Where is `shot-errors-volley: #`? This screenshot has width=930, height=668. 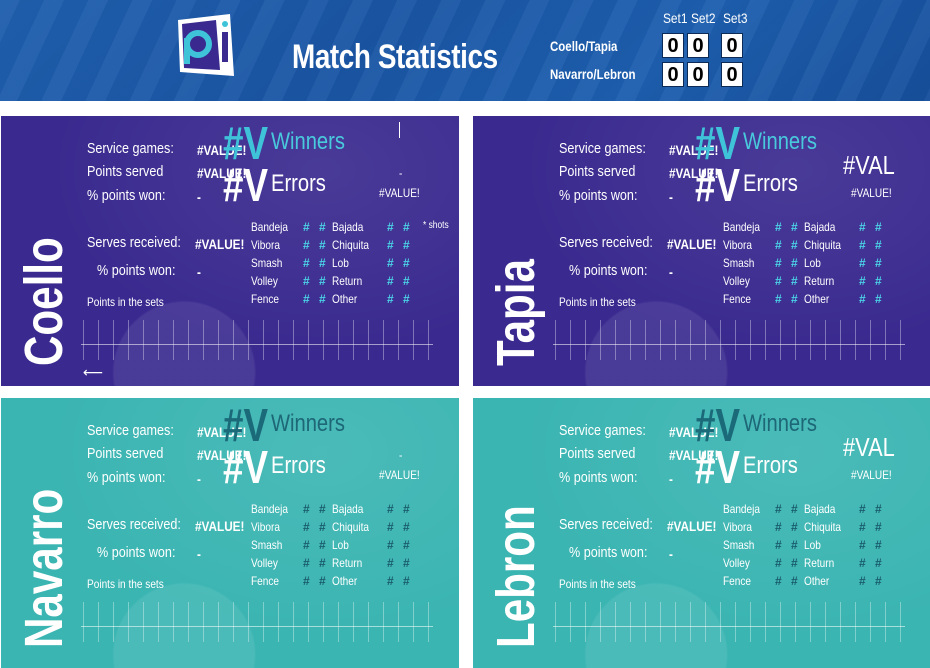 shot-errors-volley: # is located at coordinates (322, 563).